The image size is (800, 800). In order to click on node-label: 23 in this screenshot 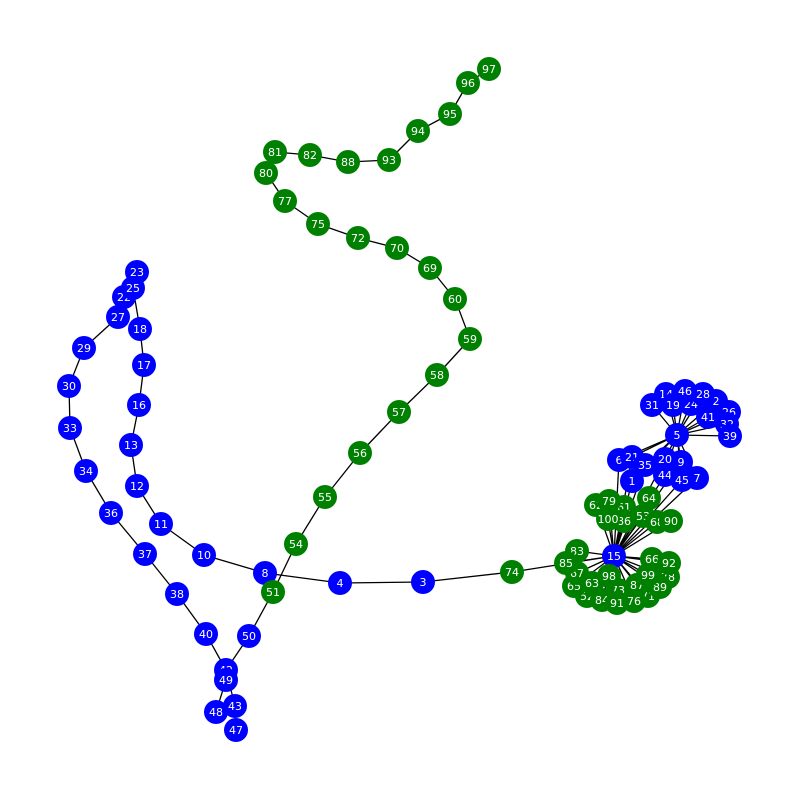, I will do `click(137, 272)`.